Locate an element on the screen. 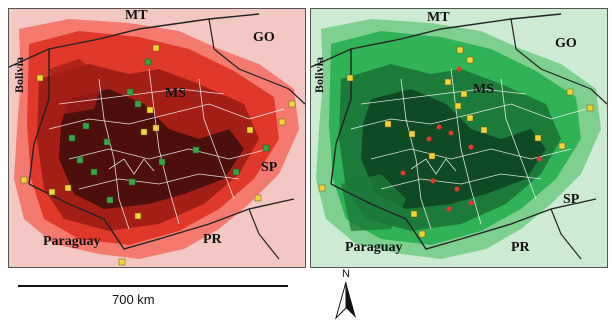  north-arrow-icon is located at coordinates (345, 300).